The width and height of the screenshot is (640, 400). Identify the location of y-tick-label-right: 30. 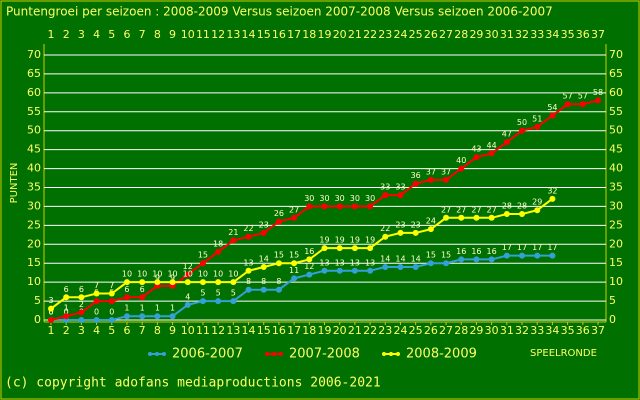
(616, 205).